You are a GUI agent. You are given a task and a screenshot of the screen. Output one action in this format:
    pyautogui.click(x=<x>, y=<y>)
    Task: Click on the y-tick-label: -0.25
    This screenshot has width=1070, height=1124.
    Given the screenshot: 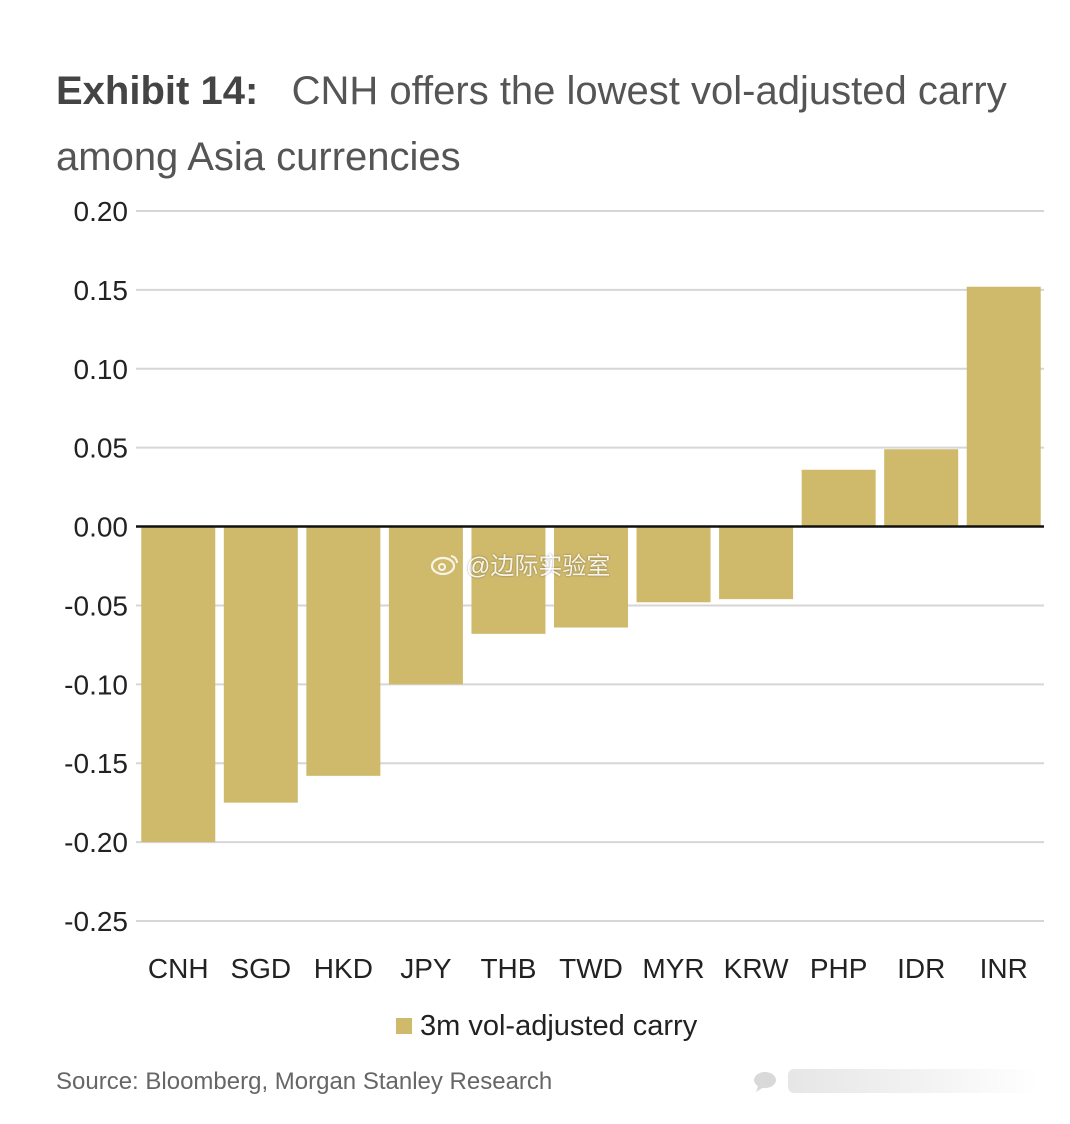 What is the action you would take?
    pyautogui.click(x=96, y=921)
    